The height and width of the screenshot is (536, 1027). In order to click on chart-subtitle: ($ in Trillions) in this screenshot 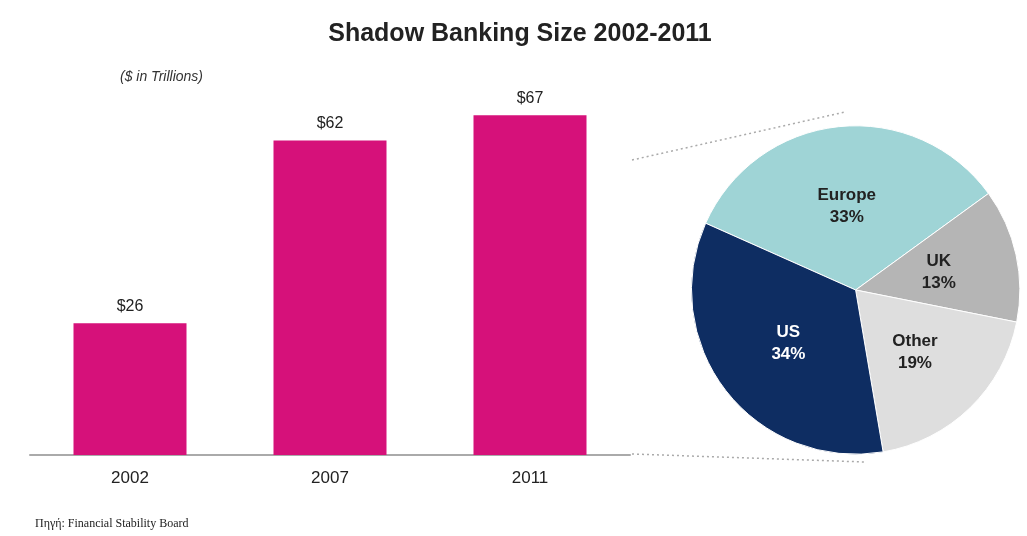, I will do `click(161, 76)`.